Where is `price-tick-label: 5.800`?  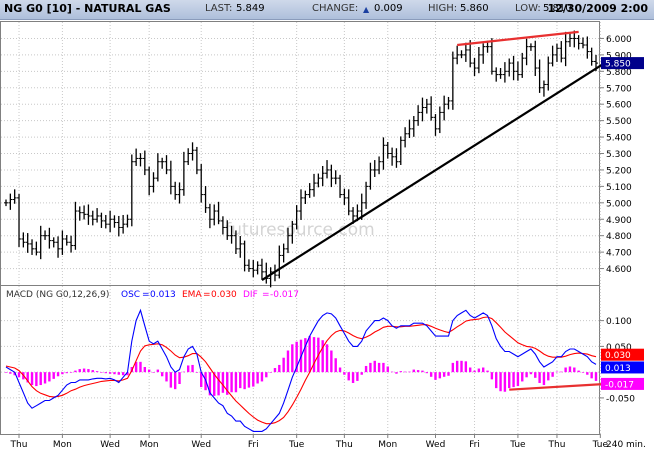
price-tick-label: 5.800 is located at coordinates (619, 73).